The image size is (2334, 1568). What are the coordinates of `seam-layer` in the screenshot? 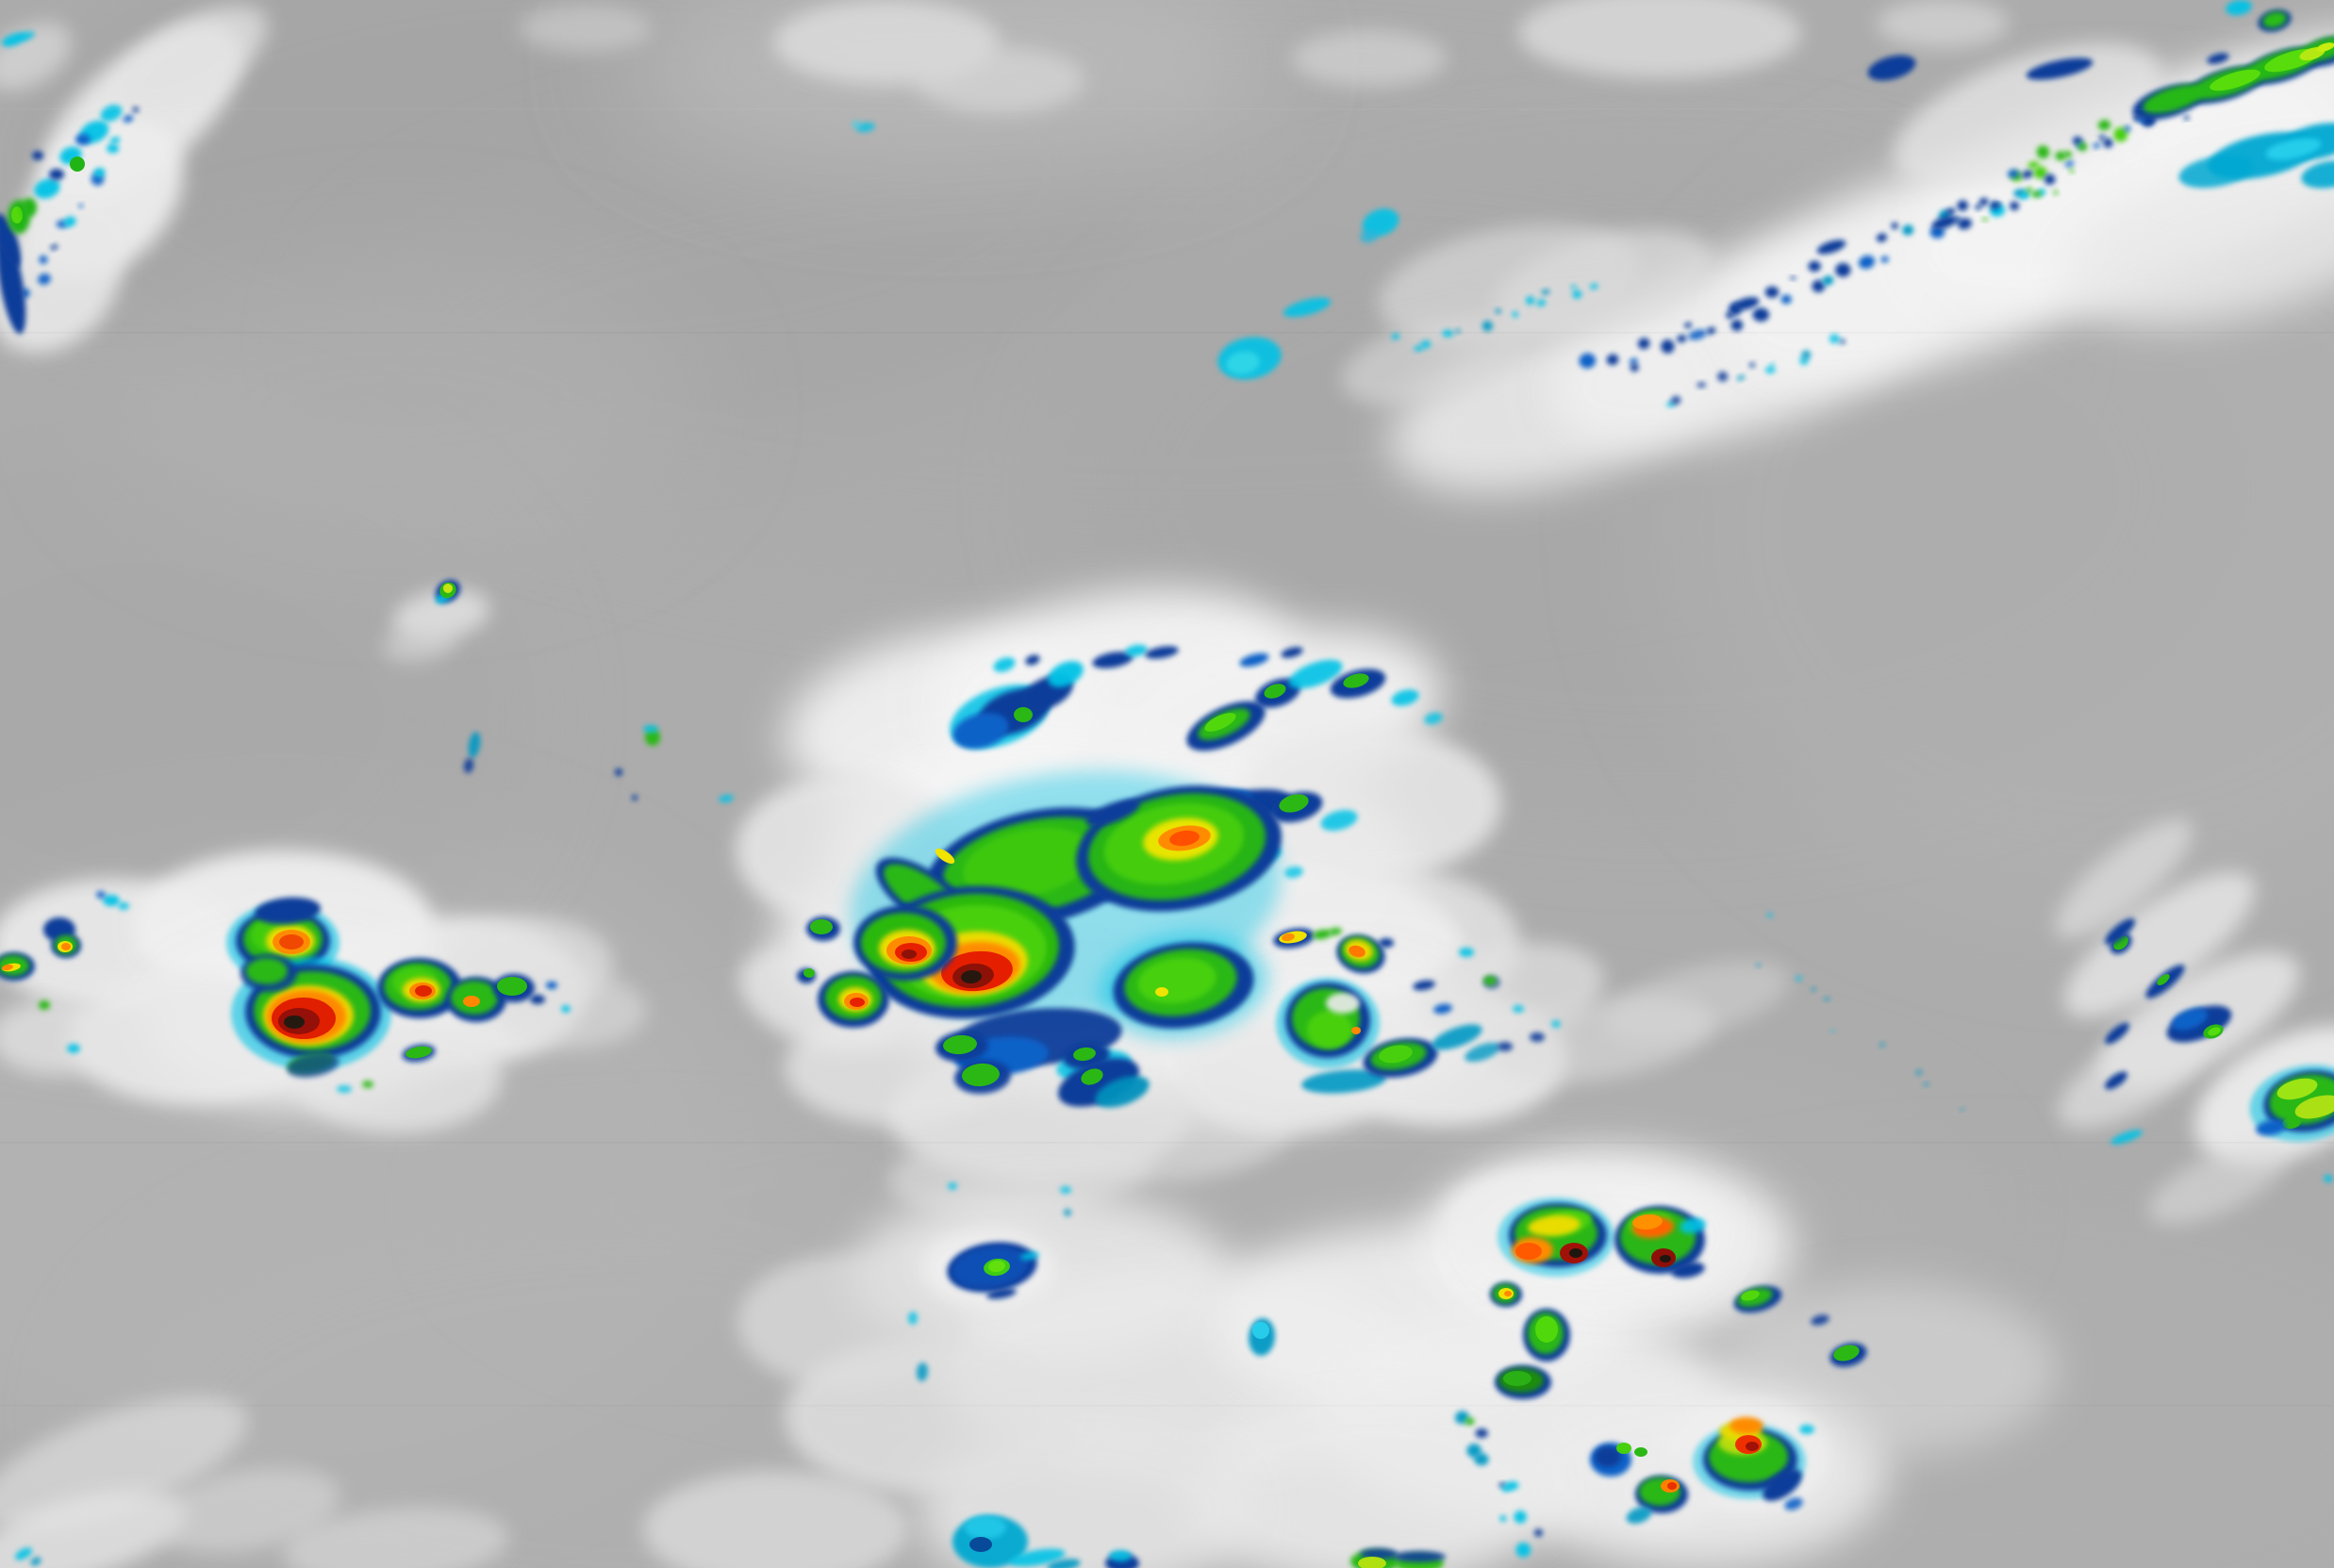 It's located at (1167, 109).